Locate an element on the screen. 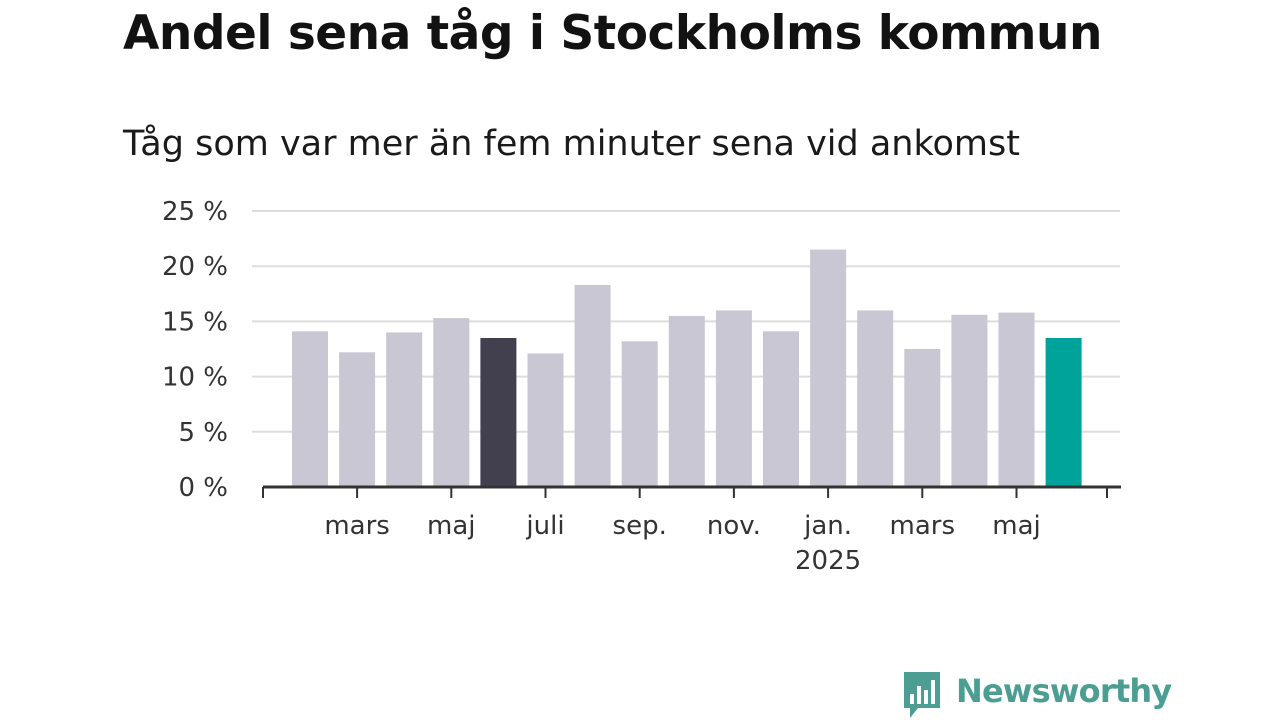 The width and height of the screenshot is (1280, 720). x-axis-ticks: mars maj juli sep. nov. jan. 2025 mars maj is located at coordinates (682, 543).